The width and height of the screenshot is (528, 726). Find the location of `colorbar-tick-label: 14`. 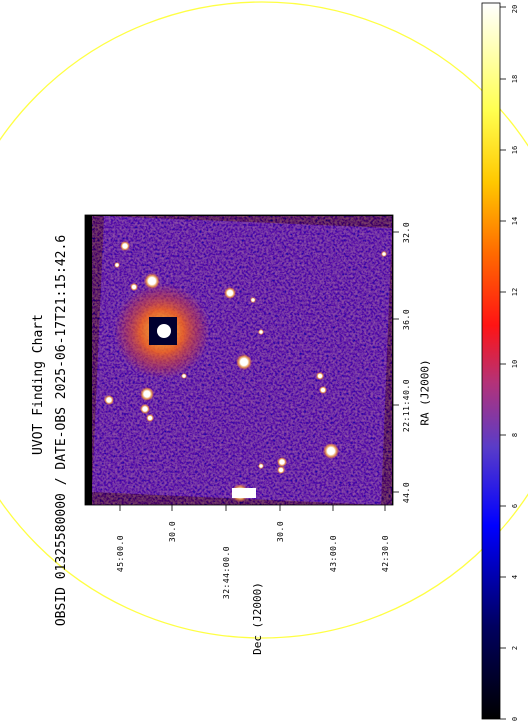

colorbar-tick-label: 14 is located at coordinates (515, 221).